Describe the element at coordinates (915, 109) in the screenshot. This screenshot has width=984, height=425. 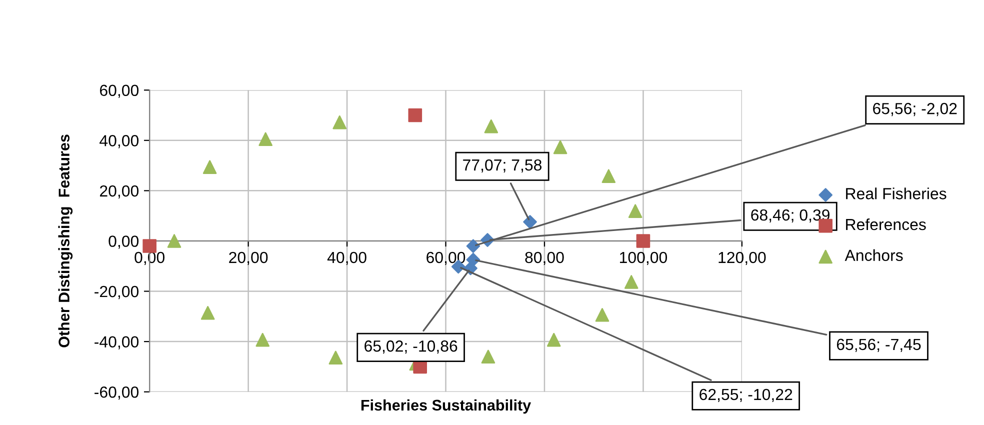
I see `annotation: 65,56; -2,02` at that location.